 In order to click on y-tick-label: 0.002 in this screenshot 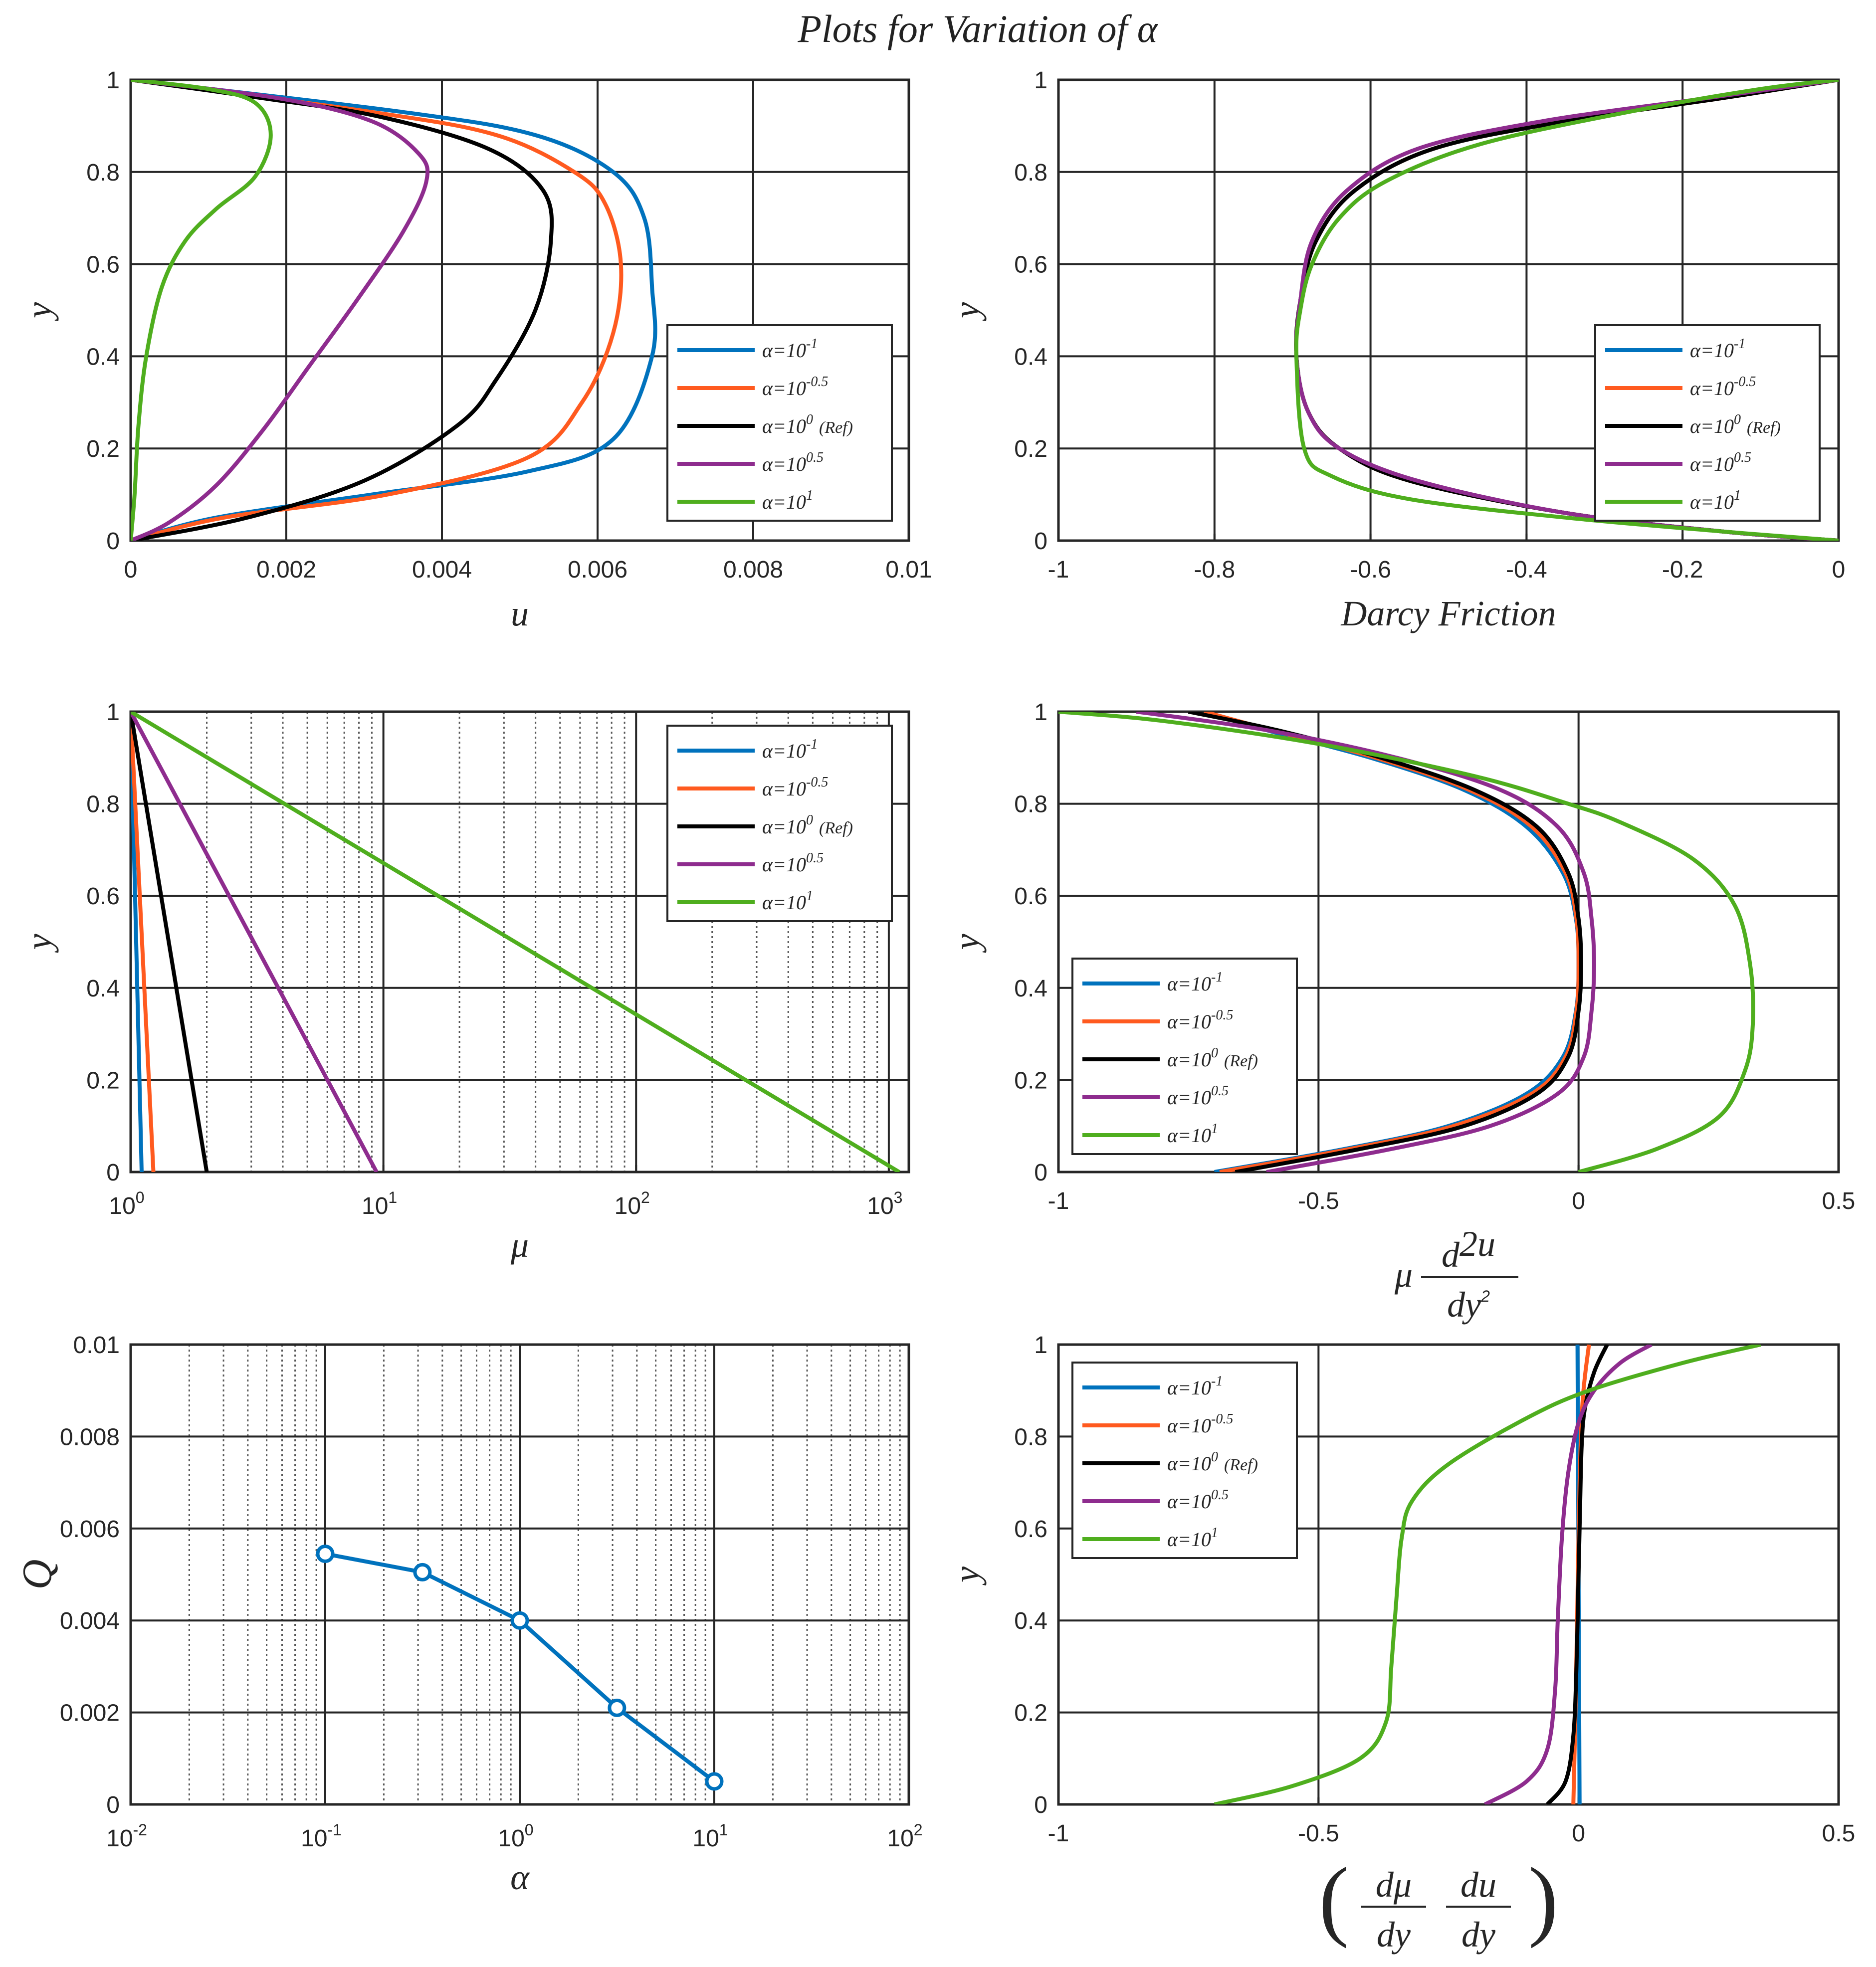, I will do `click(90, 1713)`.